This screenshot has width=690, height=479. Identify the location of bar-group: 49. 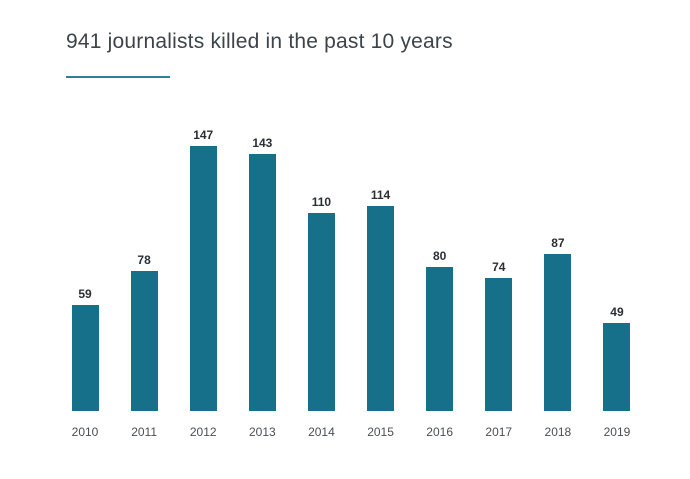
(617, 264).